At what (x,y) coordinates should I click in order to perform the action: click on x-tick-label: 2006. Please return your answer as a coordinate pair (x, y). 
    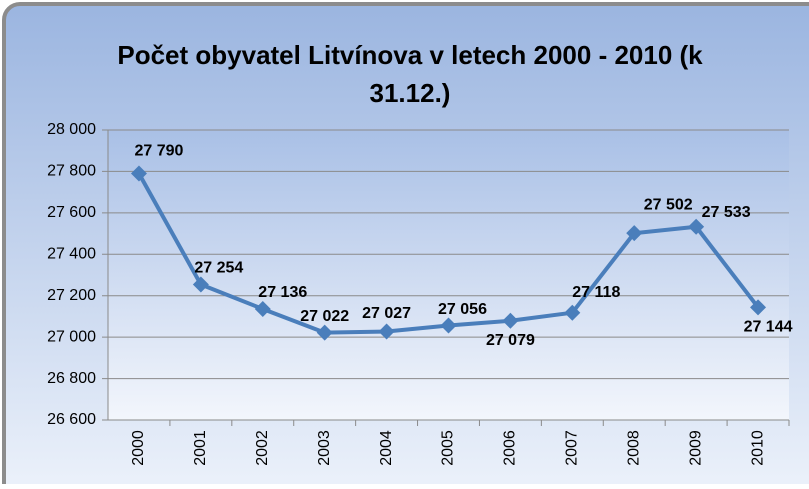
    Looking at the image, I should click on (510, 448).